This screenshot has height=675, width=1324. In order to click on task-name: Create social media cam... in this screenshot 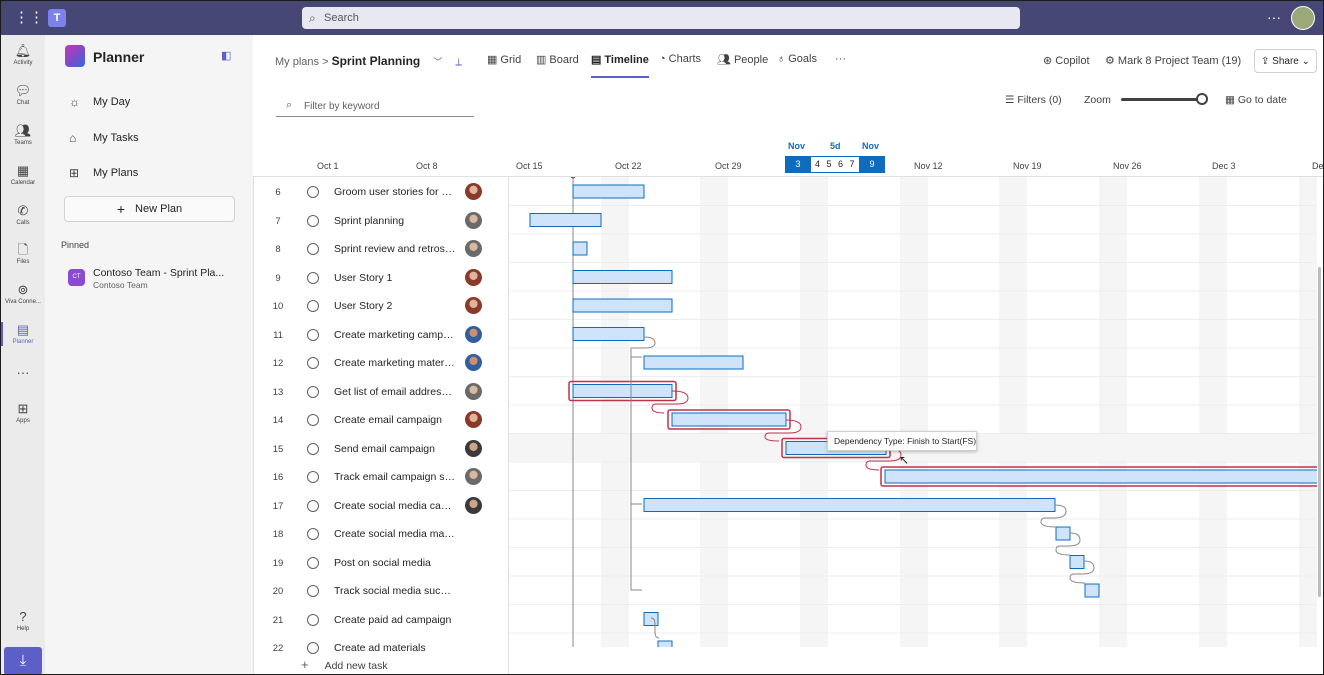, I will do `click(395, 505)`.